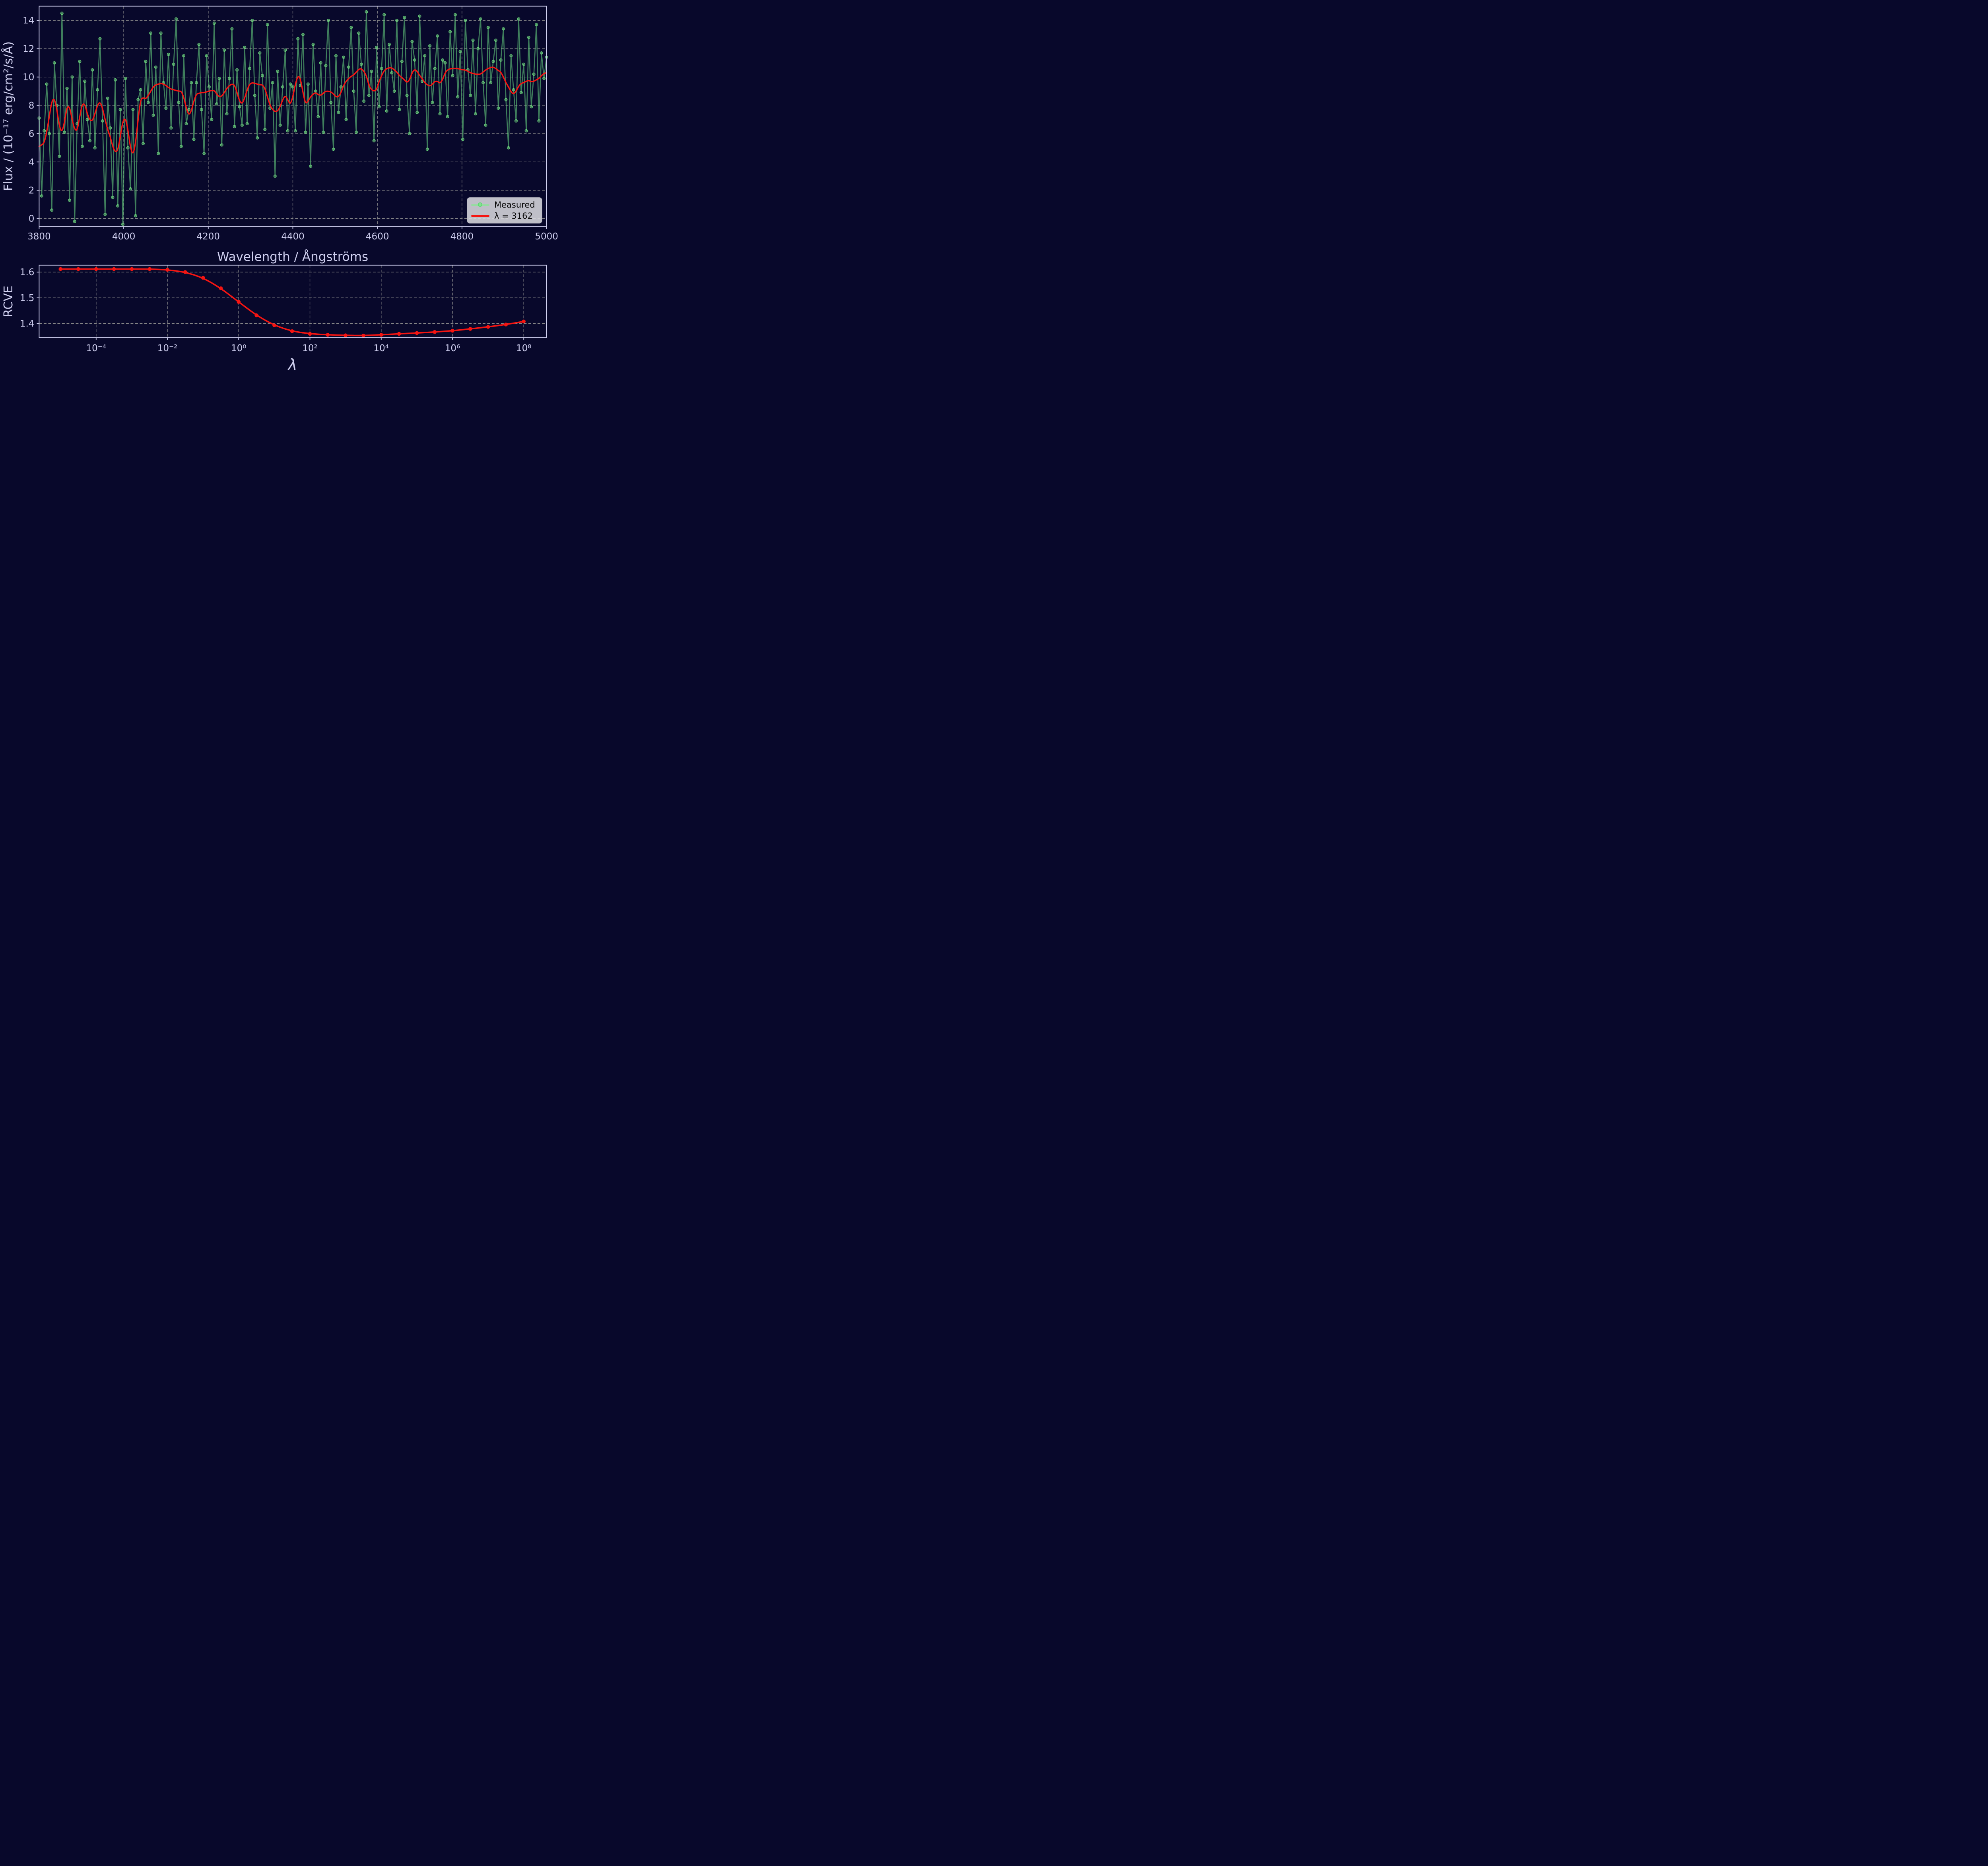 This screenshot has width=1988, height=1866. I want to click on measured-series-line, so click(293, 118).